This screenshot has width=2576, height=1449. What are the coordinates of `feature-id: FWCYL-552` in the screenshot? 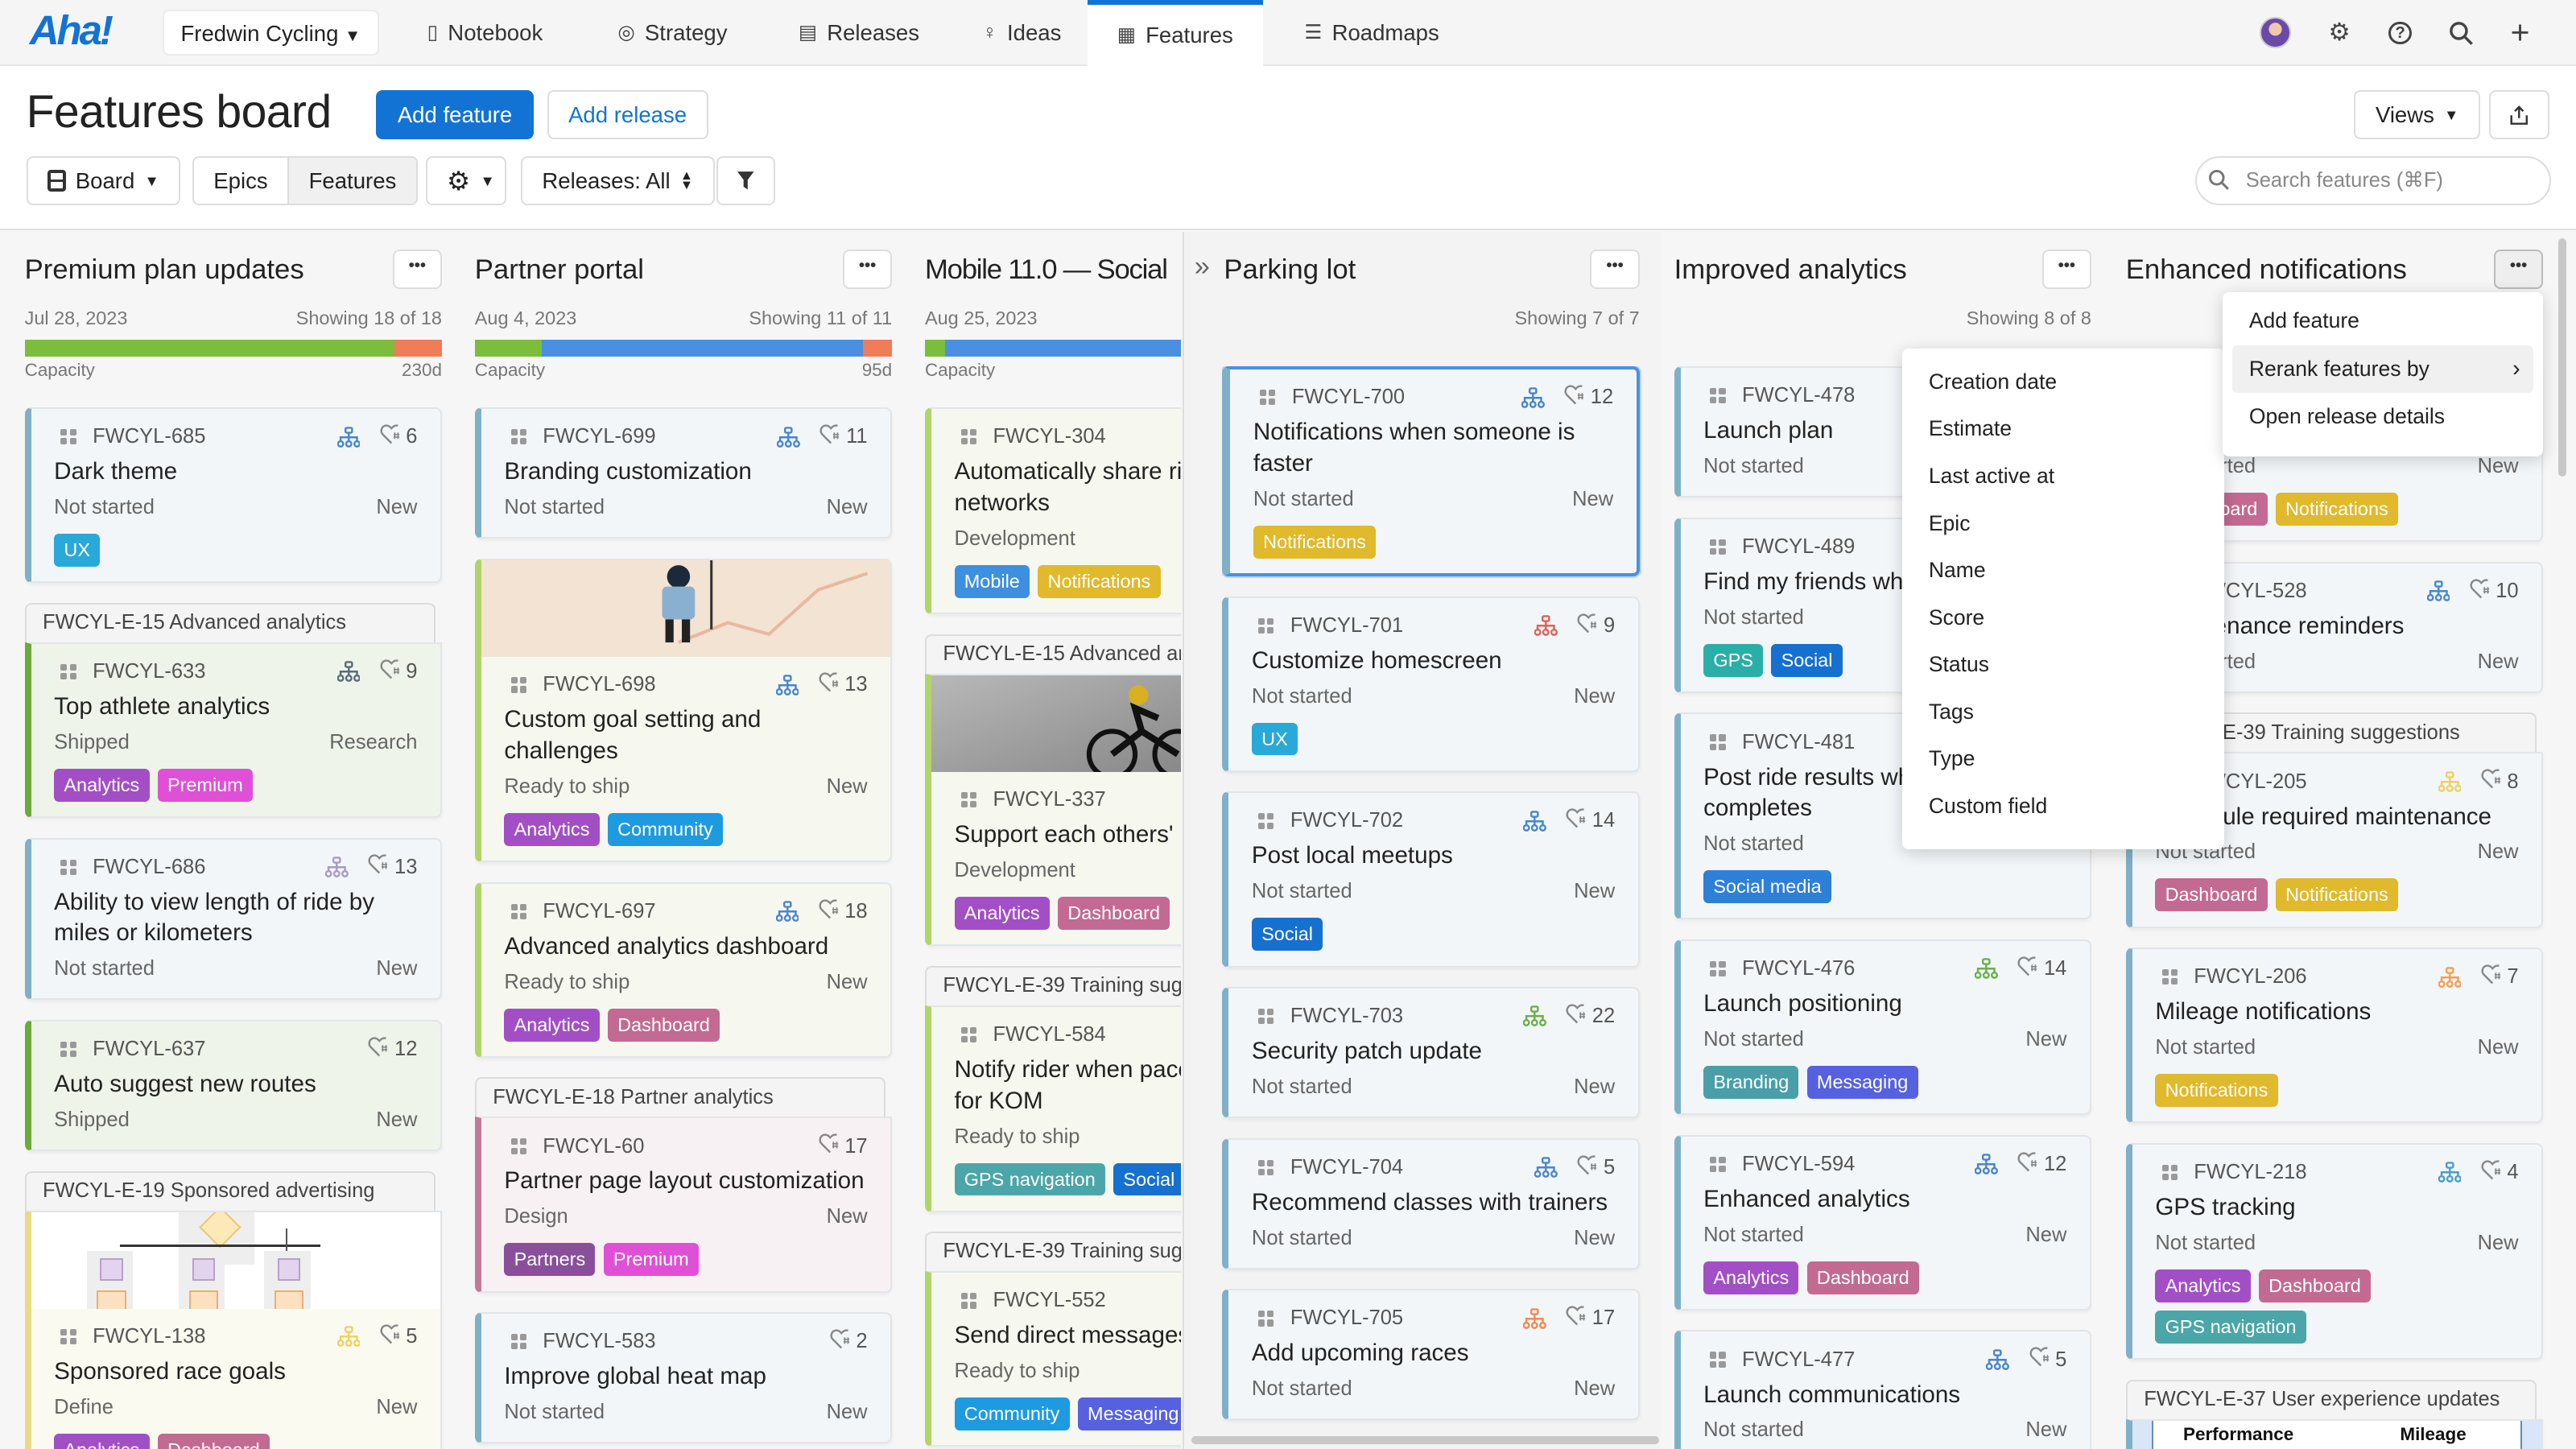 It's located at (1049, 1300).